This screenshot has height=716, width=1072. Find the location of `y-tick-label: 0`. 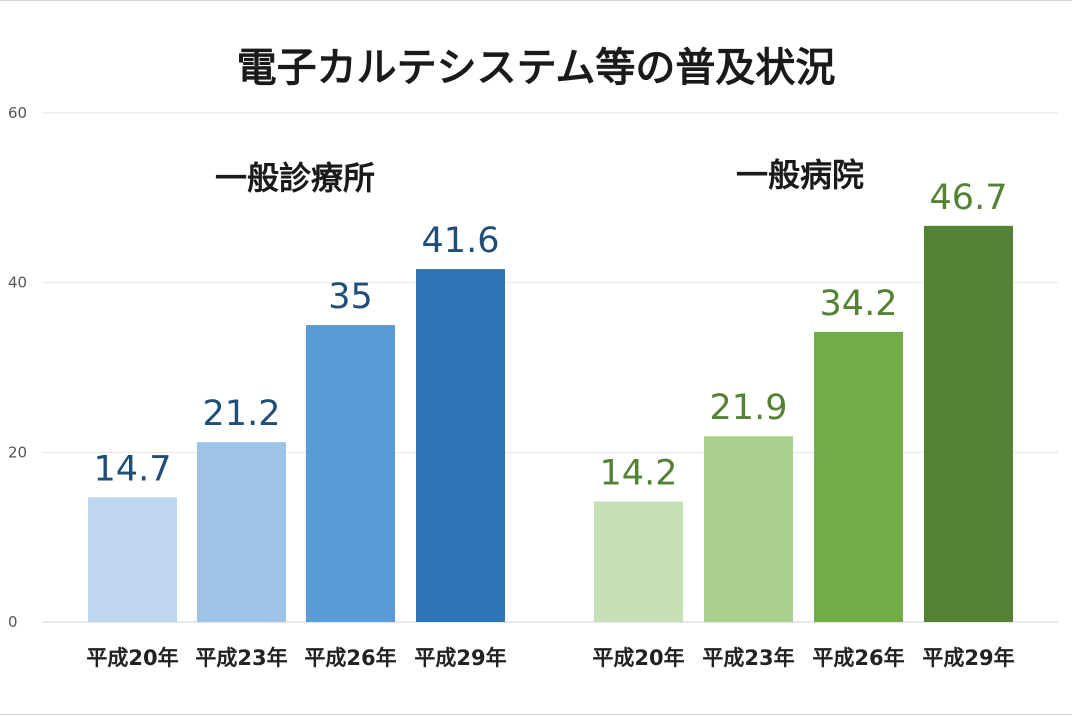

y-tick-label: 0 is located at coordinates (13, 622).